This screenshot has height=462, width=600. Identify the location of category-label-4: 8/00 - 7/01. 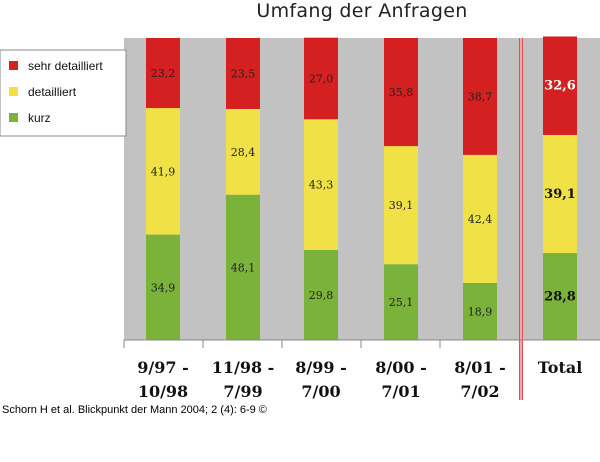
(400, 379).